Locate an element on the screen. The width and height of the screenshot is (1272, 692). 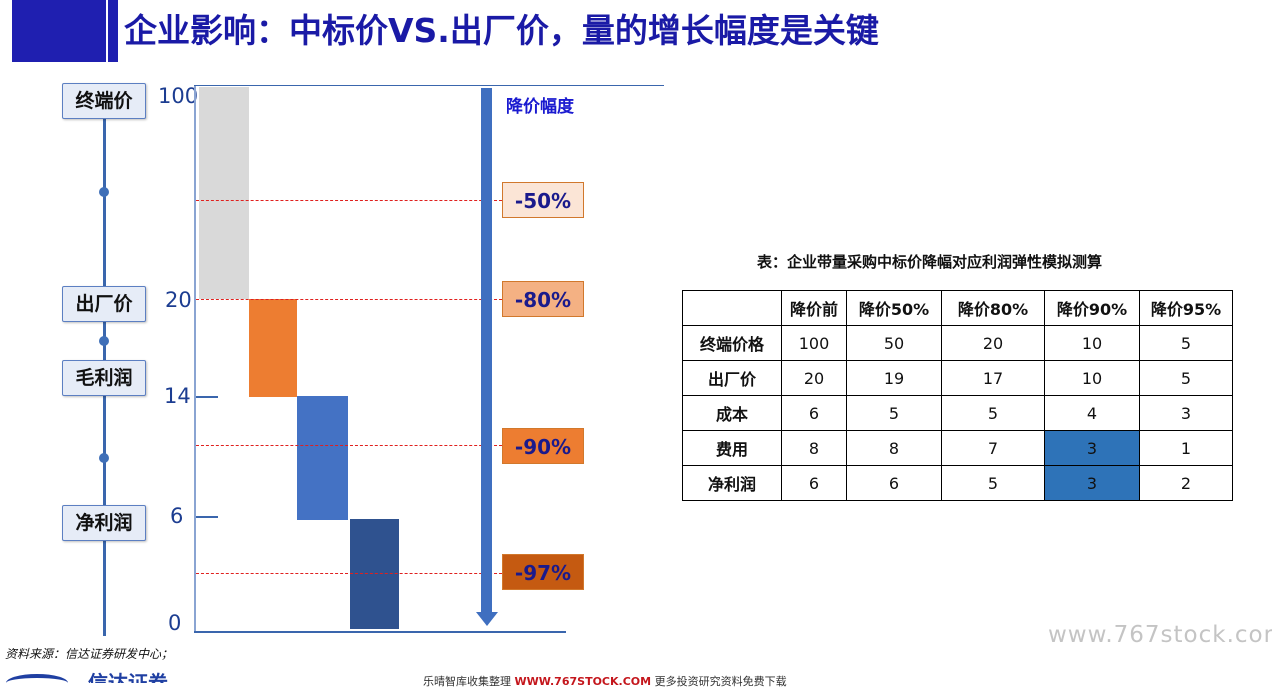
row-label: 终端价格 is located at coordinates (732, 343).